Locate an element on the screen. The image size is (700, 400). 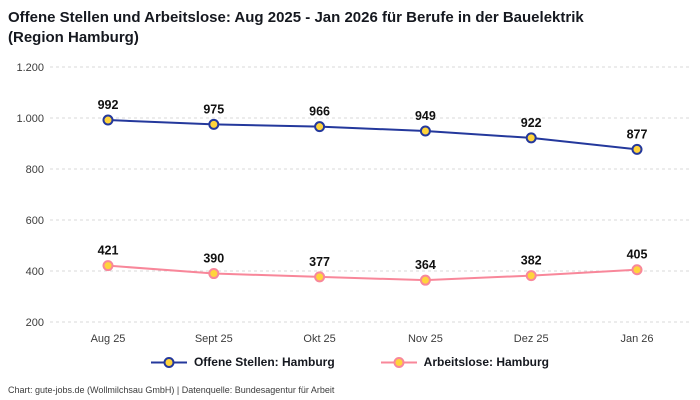
x-tick-label: Nov 25 is located at coordinates (425, 339).